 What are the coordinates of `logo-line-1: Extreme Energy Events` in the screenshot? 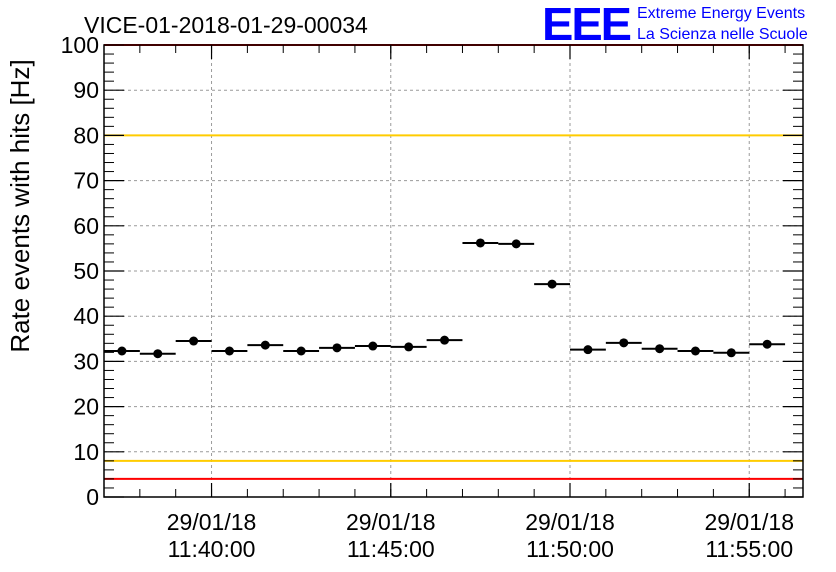 It's located at (721, 13).